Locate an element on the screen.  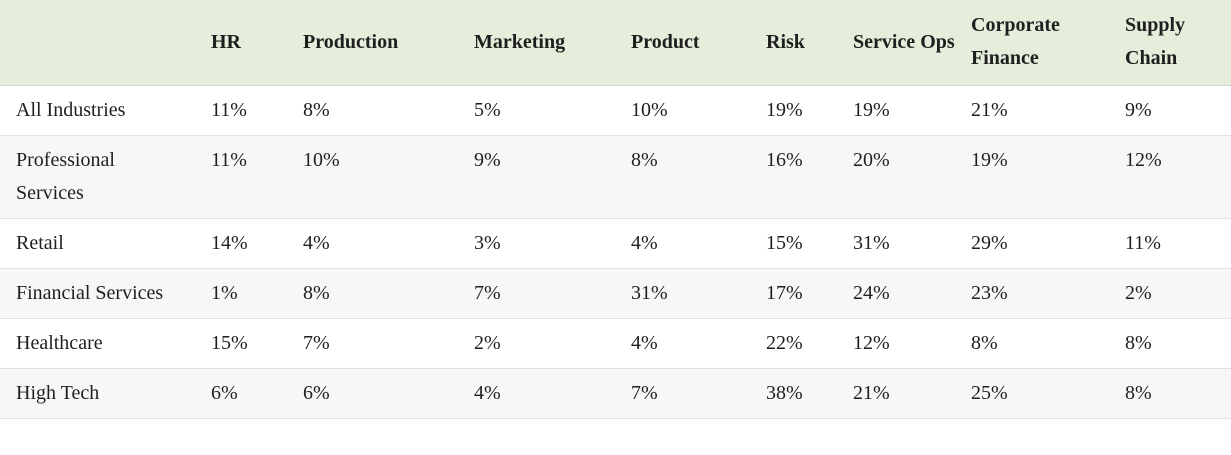
row-header: Financial Services is located at coordinates (105, 293).